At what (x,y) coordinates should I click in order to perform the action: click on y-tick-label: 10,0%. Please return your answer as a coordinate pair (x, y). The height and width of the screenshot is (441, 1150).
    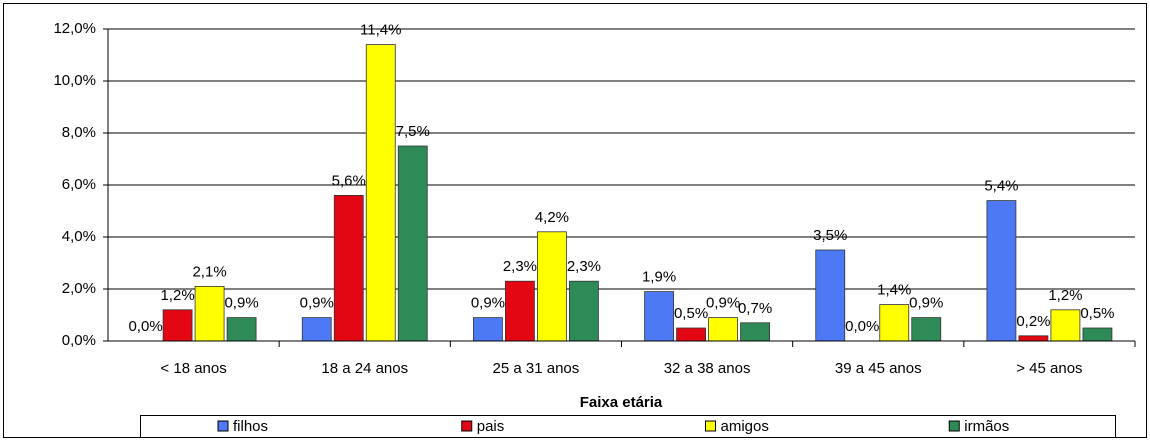
    Looking at the image, I should click on (74, 80).